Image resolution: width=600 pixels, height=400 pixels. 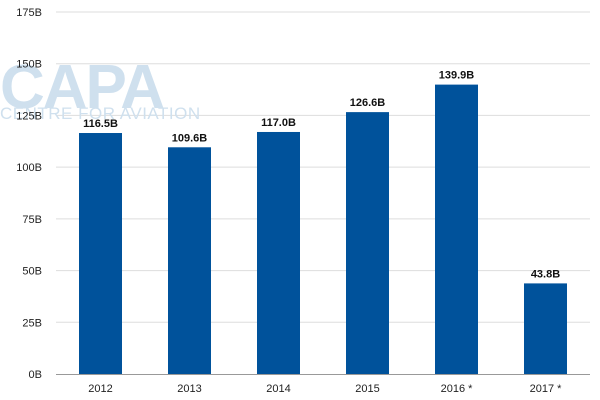 I want to click on y-tick-label: 100B, so click(x=29, y=168).